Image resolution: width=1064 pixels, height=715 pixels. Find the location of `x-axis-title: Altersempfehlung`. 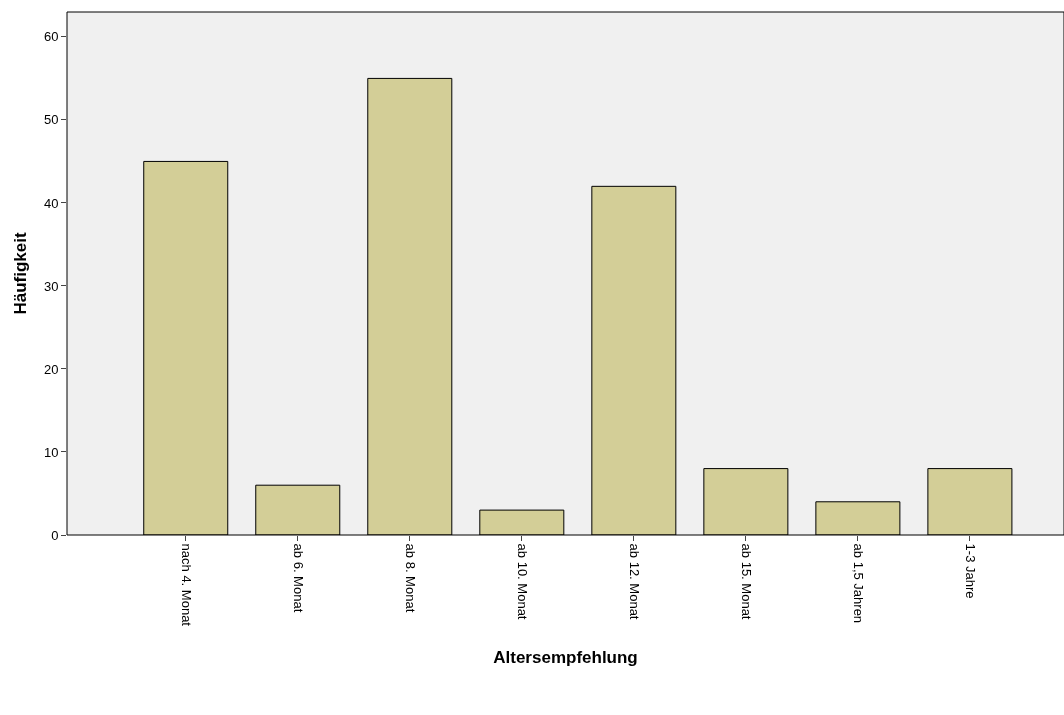

x-axis-title: Altersempfehlung is located at coordinates (565, 657).